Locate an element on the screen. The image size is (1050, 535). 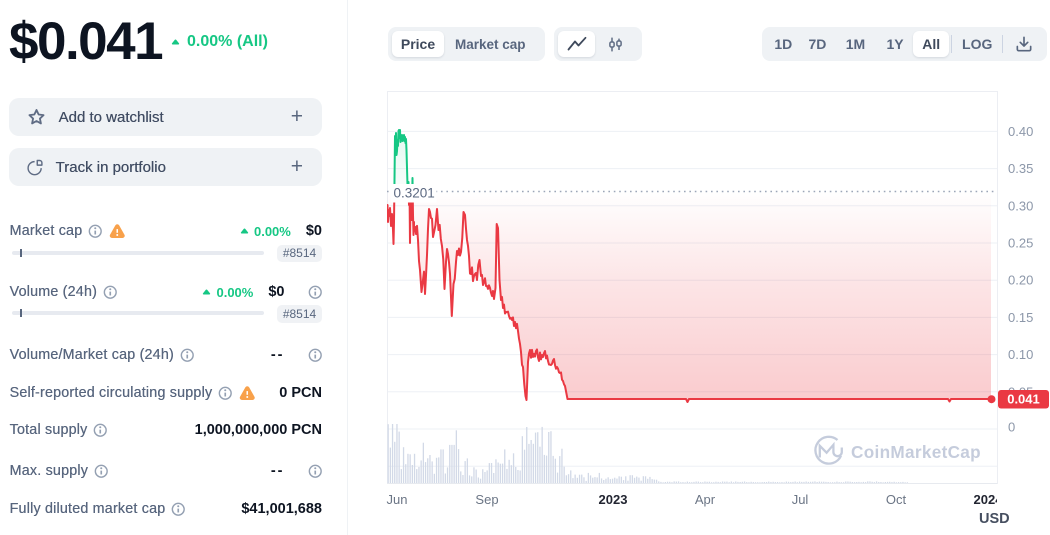
svg-text: 2023 is located at coordinates (613, 499).